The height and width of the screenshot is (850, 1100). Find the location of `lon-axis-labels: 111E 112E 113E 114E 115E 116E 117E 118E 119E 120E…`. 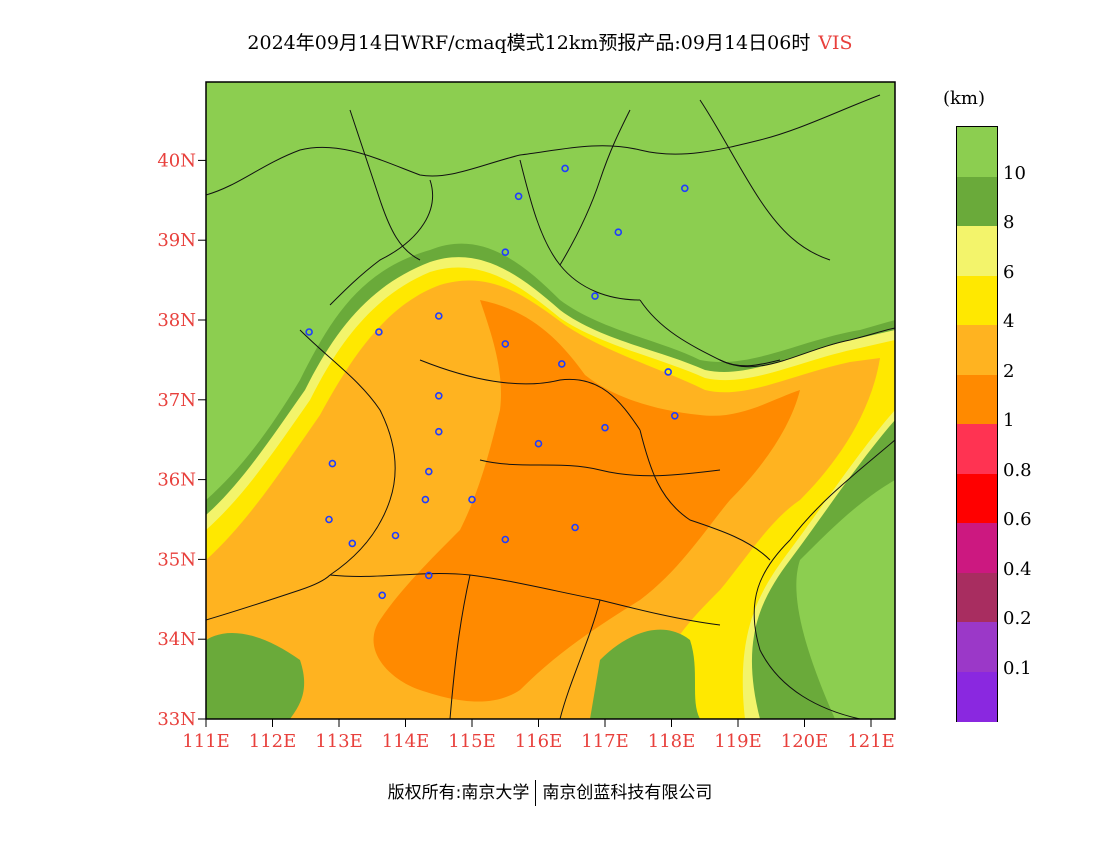

lon-axis-labels: 111E 112E 113E 114E 115E 116E 117E 118E 119E 120E… is located at coordinates (538, 741).